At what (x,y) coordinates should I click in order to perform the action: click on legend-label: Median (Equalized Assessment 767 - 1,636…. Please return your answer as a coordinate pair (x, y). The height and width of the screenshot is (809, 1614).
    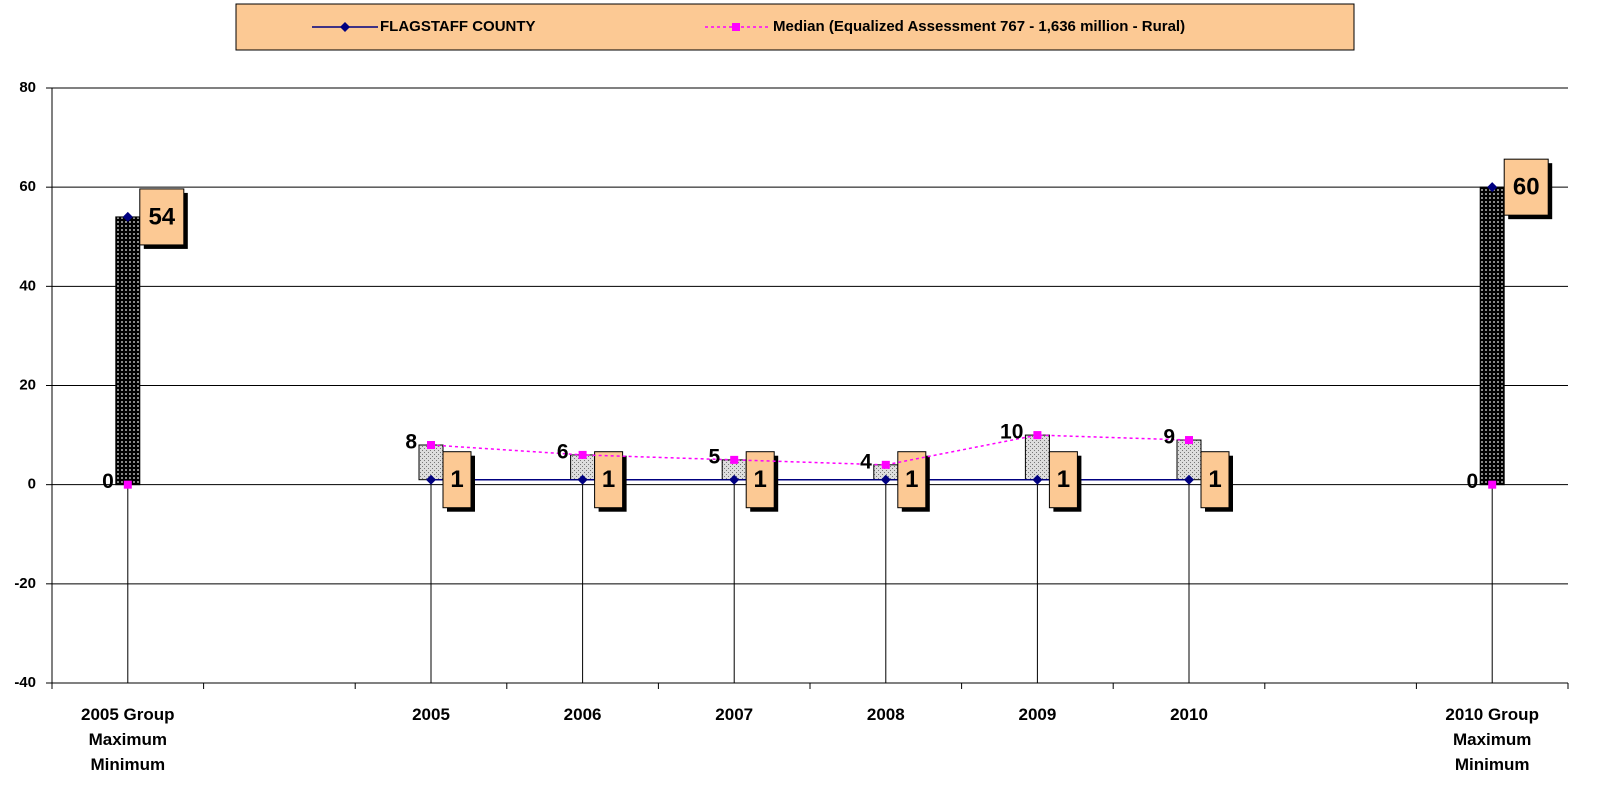
    Looking at the image, I should click on (979, 26).